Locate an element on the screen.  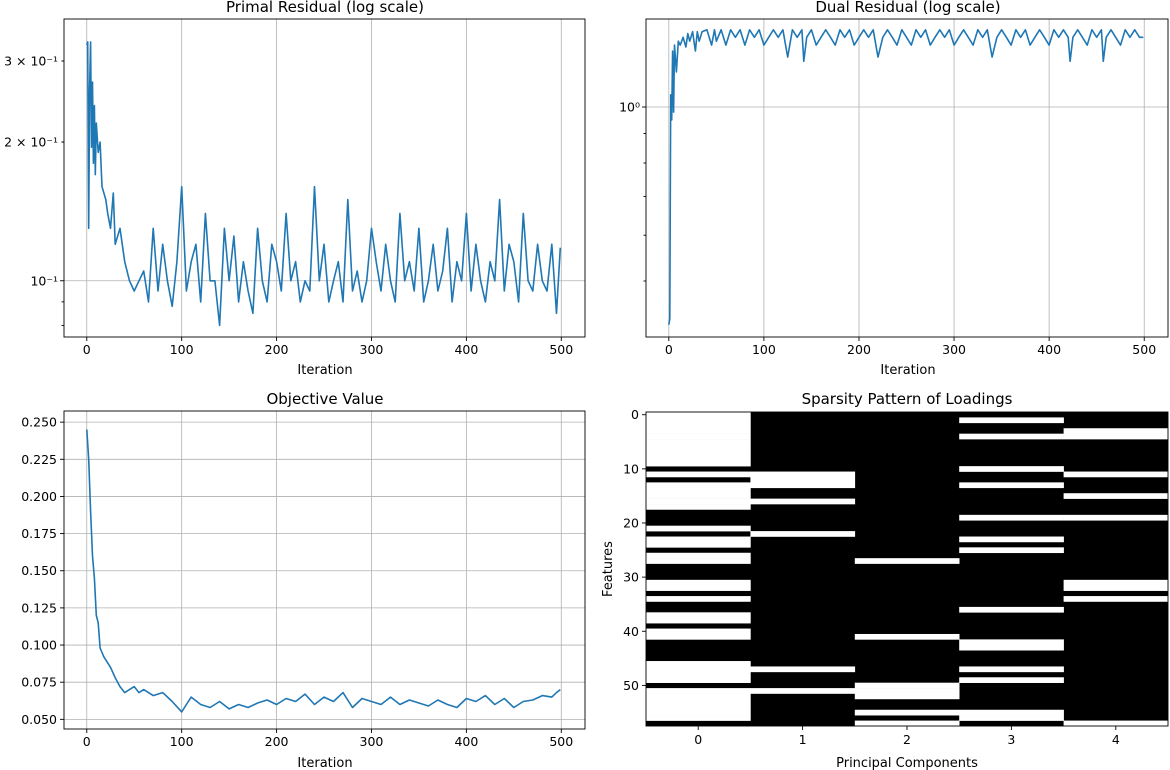
y-tick-label: 0.150 is located at coordinates (39, 570).